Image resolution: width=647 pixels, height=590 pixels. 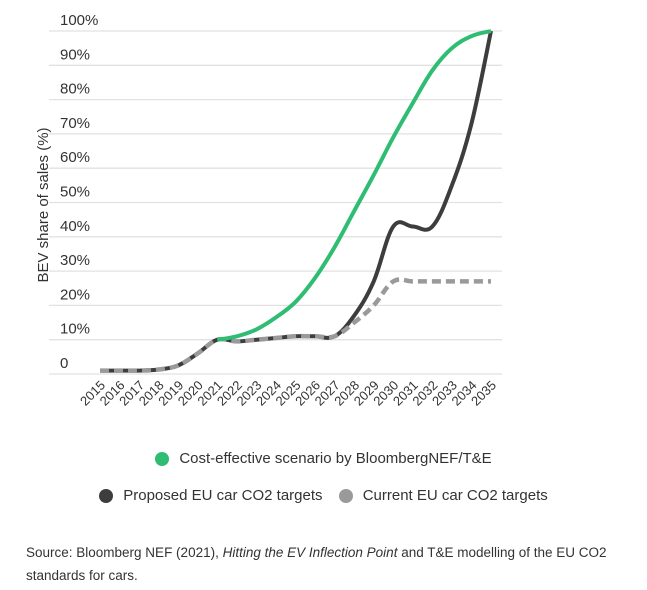 I want to click on legend-item: Current EU car CO2 targets, so click(x=443, y=495).